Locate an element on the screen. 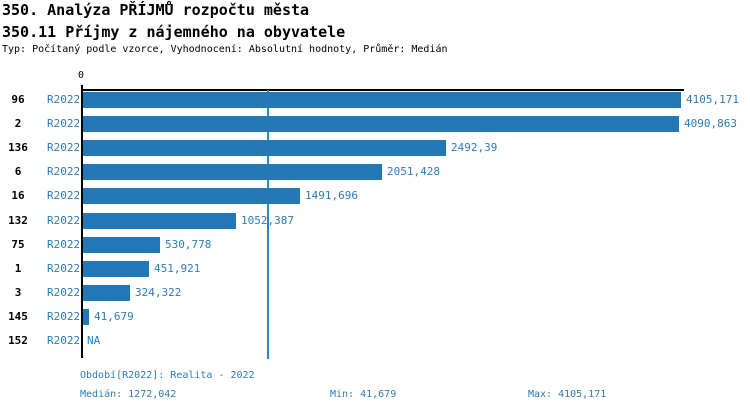  row-category-label: 6 is located at coordinates (18, 171).